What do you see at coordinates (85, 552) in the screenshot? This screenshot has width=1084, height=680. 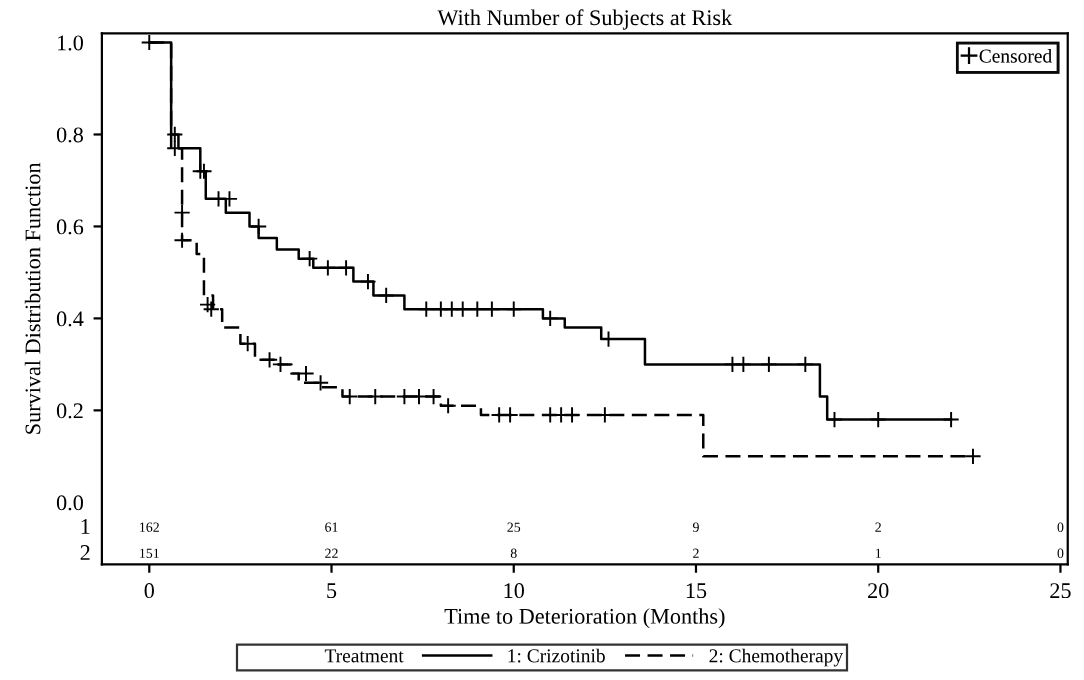 I see `text: 2` at bounding box center [85, 552].